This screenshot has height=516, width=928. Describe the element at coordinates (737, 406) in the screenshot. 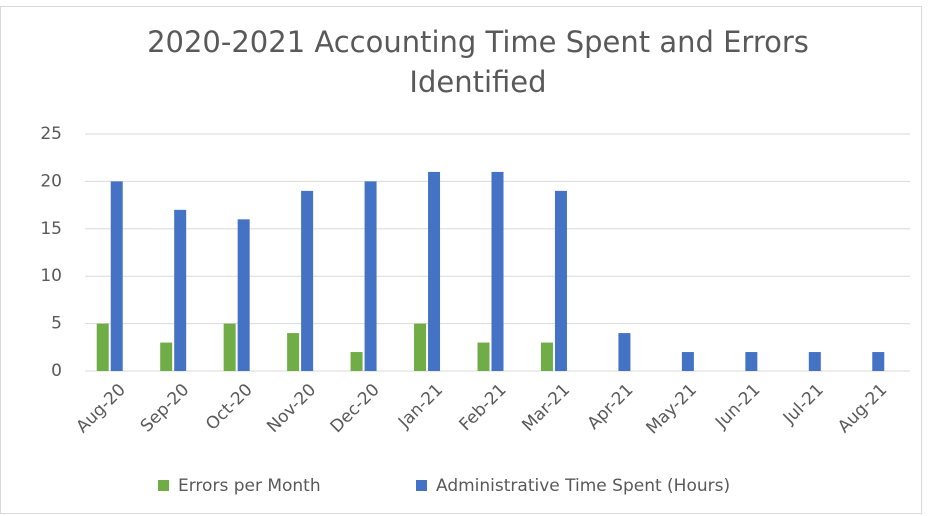

I see `x-tick-label: Jun-21` at that location.